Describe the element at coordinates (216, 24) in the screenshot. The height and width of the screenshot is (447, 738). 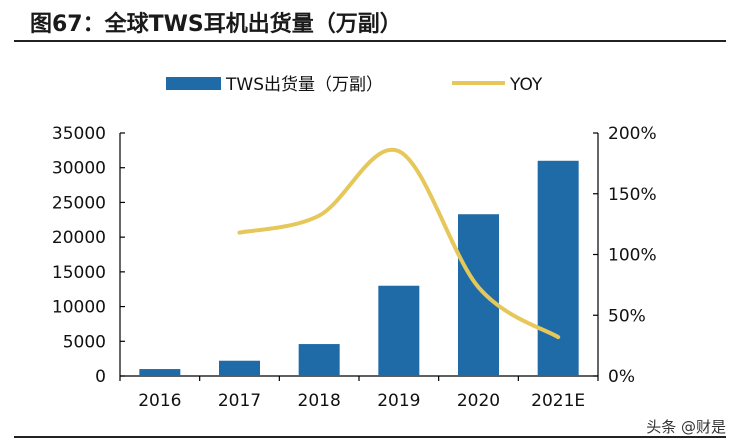
I see `chart-title: 图67：全球TWS耳机出货量（万副）` at that location.